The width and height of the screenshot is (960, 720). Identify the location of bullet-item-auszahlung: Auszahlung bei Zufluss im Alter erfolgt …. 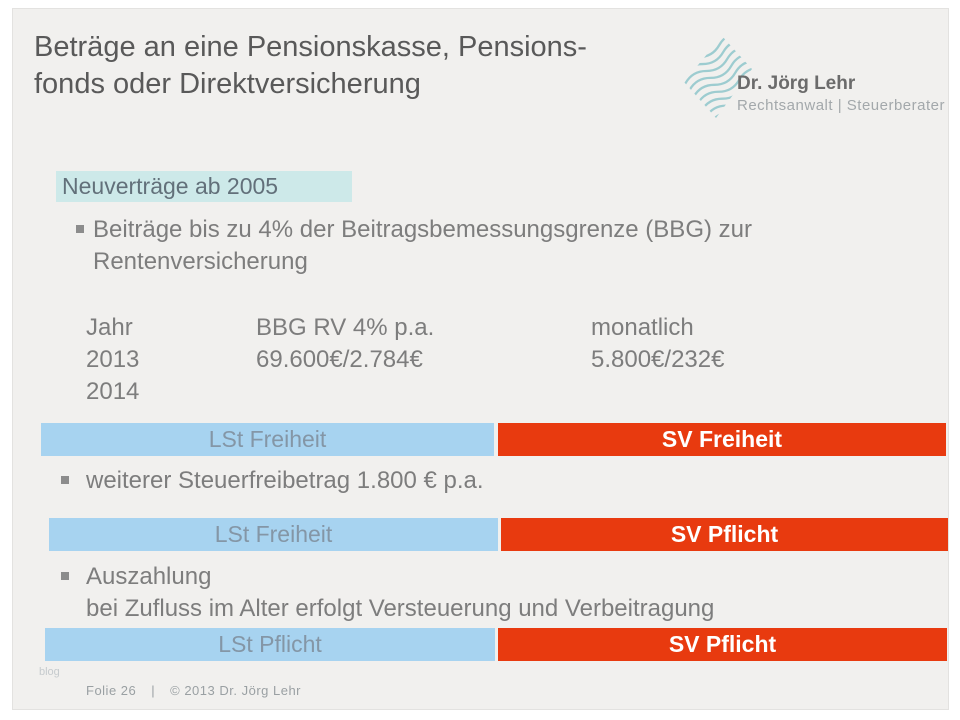
(461, 593).